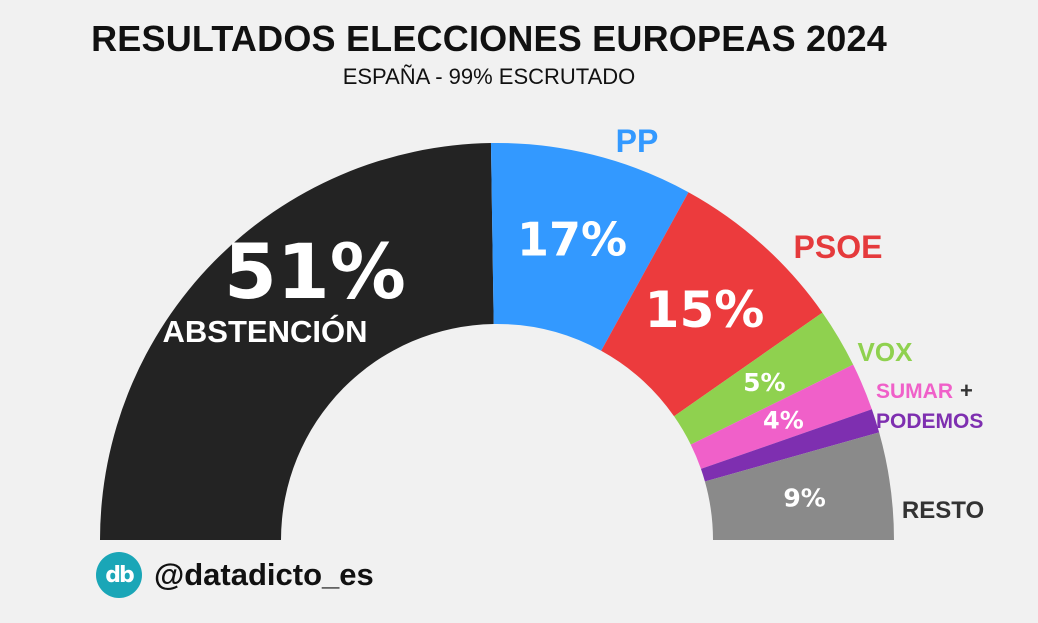  I want to click on slice-podemos, so click(790, 445).